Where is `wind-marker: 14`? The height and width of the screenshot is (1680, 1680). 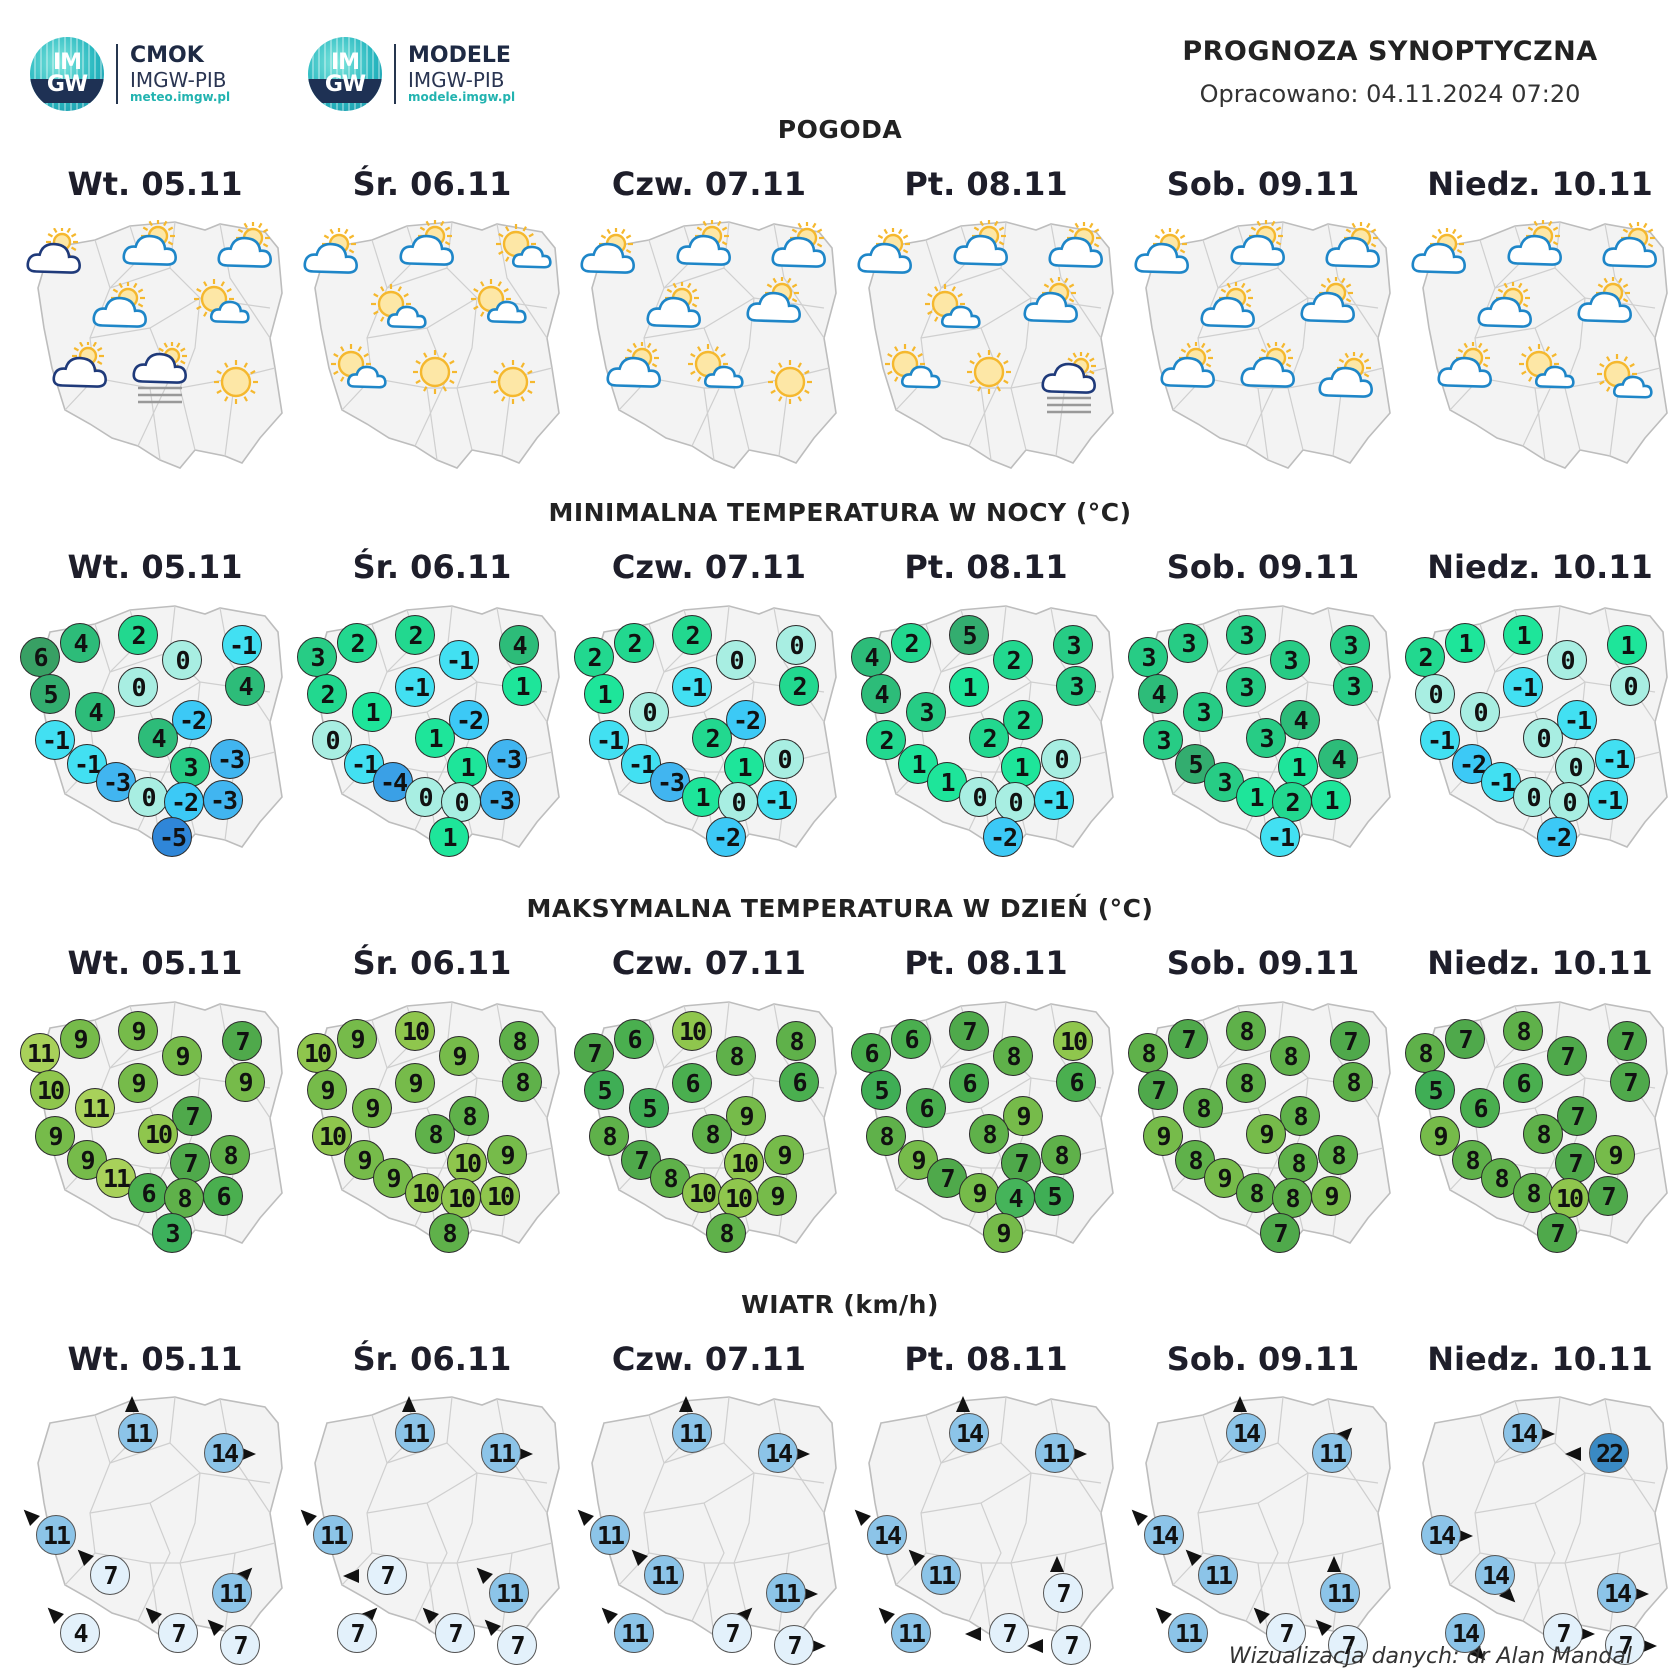 wind-marker: 14 is located at coordinates (224, 1453).